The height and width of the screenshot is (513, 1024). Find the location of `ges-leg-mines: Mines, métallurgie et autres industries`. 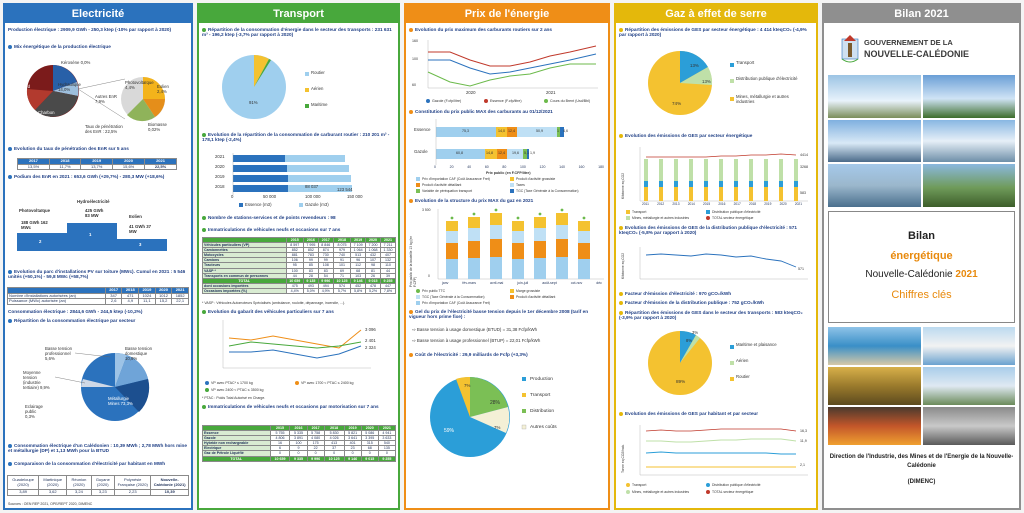

ges-leg-mines: Mines, métallurgie et autres industries is located at coordinates (762, 99).